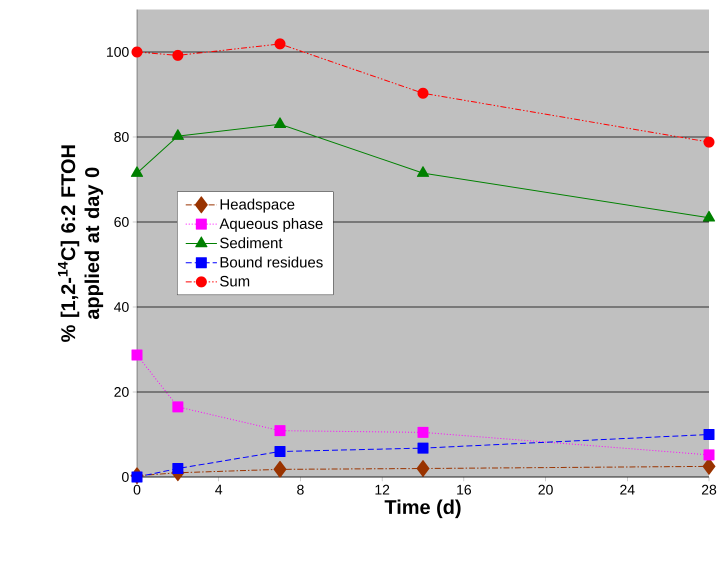 Image resolution: width=723 pixels, height=565 pixels. I want to click on x-axis-title: Time (d), so click(422, 508).